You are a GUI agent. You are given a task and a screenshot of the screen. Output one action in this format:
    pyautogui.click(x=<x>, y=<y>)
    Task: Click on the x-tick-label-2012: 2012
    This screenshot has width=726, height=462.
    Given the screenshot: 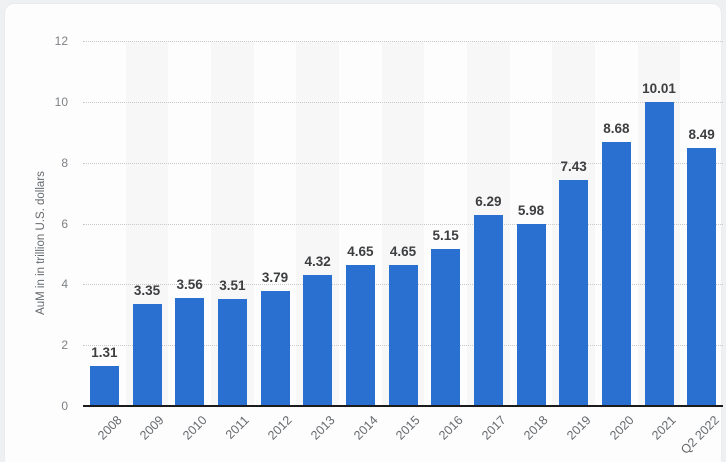 What is the action you would take?
    pyautogui.click(x=280, y=428)
    